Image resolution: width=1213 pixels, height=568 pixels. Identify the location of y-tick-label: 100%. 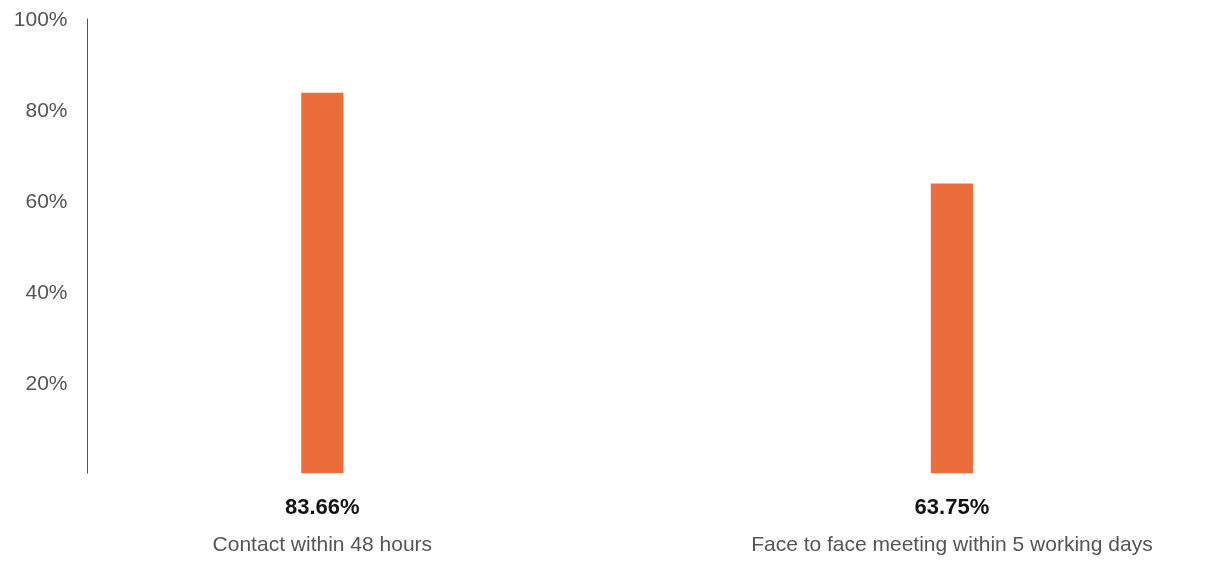
(40, 18).